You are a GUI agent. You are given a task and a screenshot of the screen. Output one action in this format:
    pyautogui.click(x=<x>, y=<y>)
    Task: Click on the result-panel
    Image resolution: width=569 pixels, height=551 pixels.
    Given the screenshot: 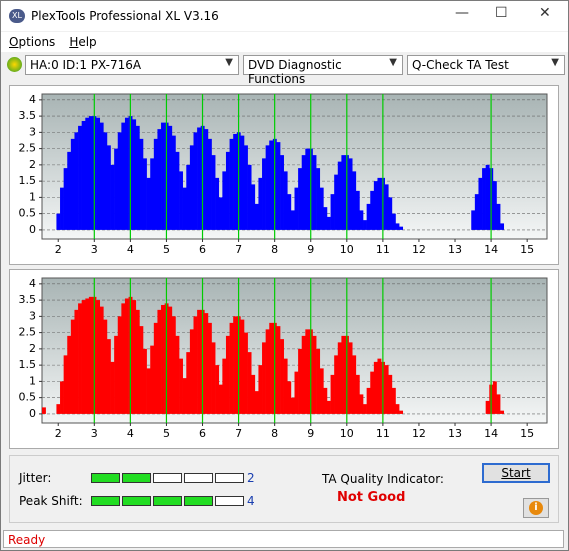 What is the action you would take?
    pyautogui.click(x=284, y=489)
    